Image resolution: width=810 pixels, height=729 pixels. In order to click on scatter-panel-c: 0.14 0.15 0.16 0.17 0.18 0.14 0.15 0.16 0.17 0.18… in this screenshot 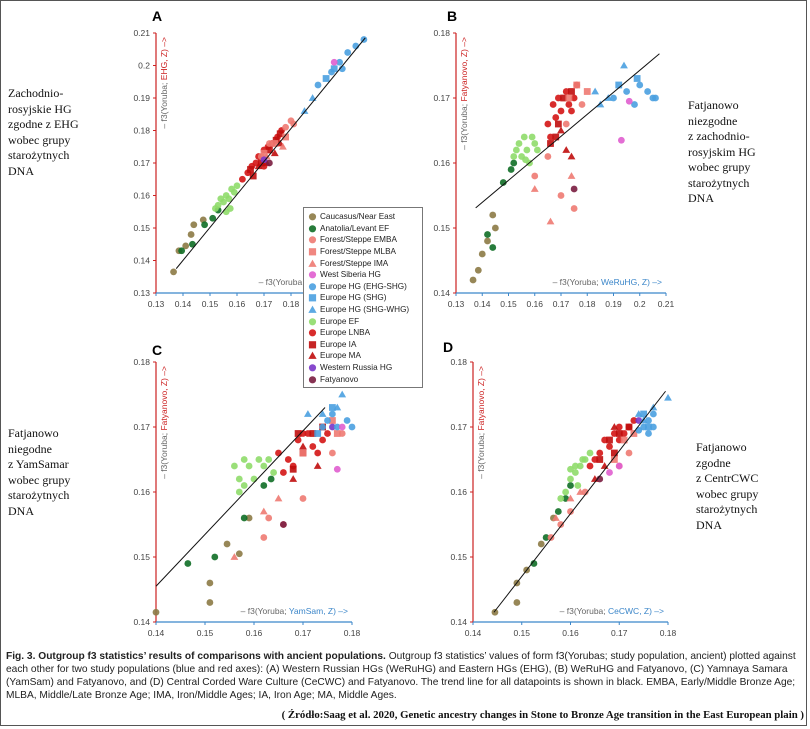, I will do `click(246, 497)`.